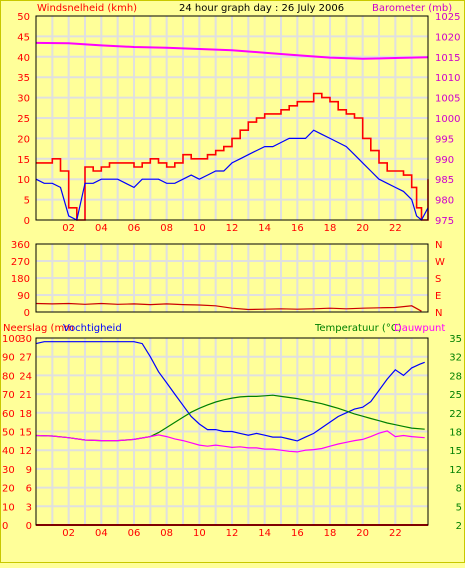 This screenshot has height=568, width=465. I want to click on rain-y-tick: 6, so click(29, 489).